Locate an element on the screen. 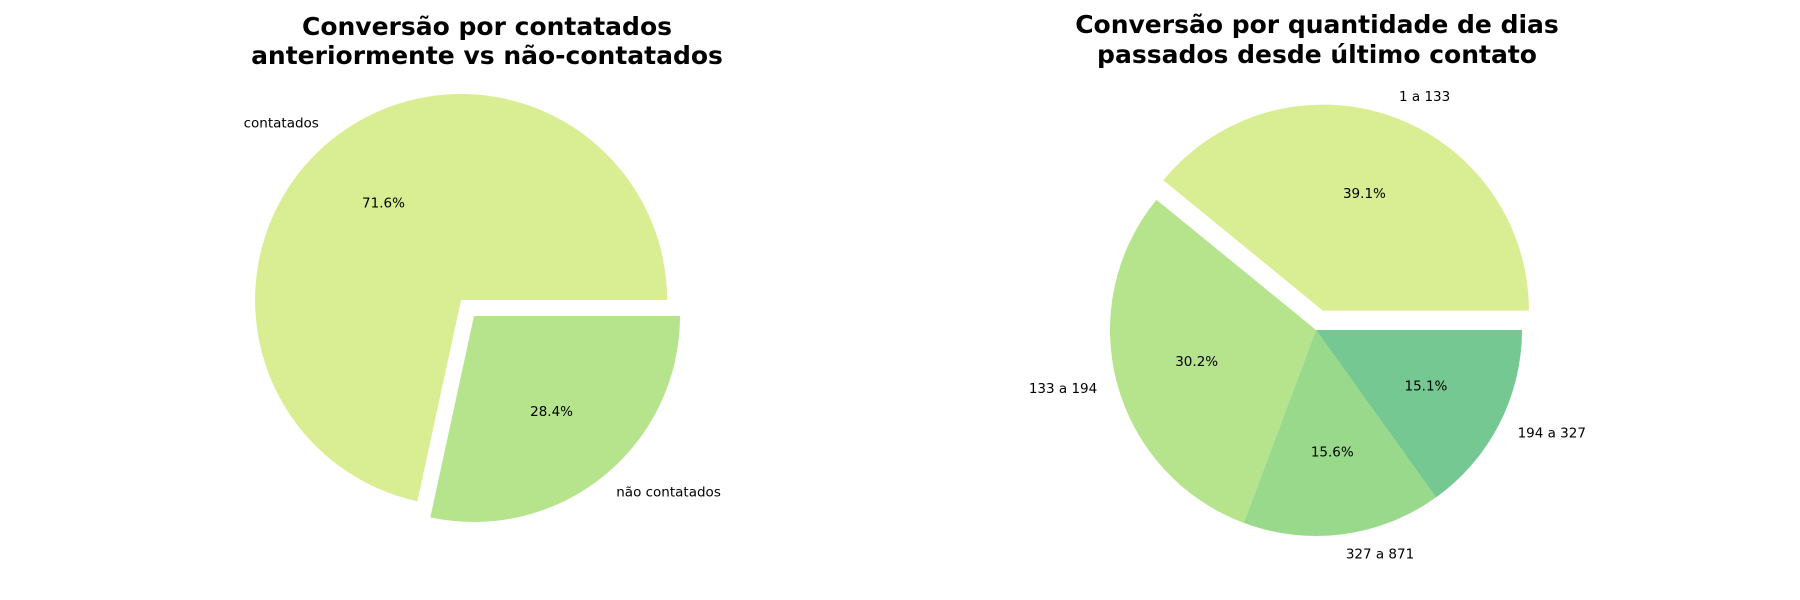 The height and width of the screenshot is (600, 1800). chart-title-line-2: anteriormente vs não-contatados is located at coordinates (487, 55).